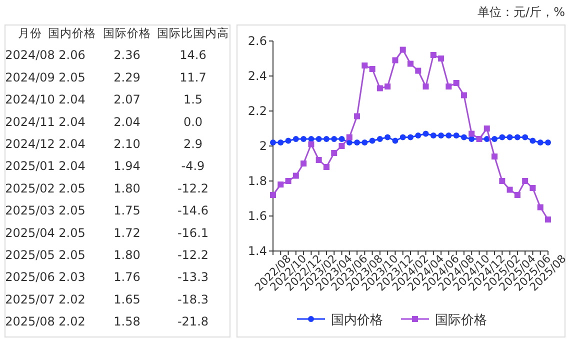 The image size is (570, 339). I want to click on category-label: 2025/08, so click(30, 321).